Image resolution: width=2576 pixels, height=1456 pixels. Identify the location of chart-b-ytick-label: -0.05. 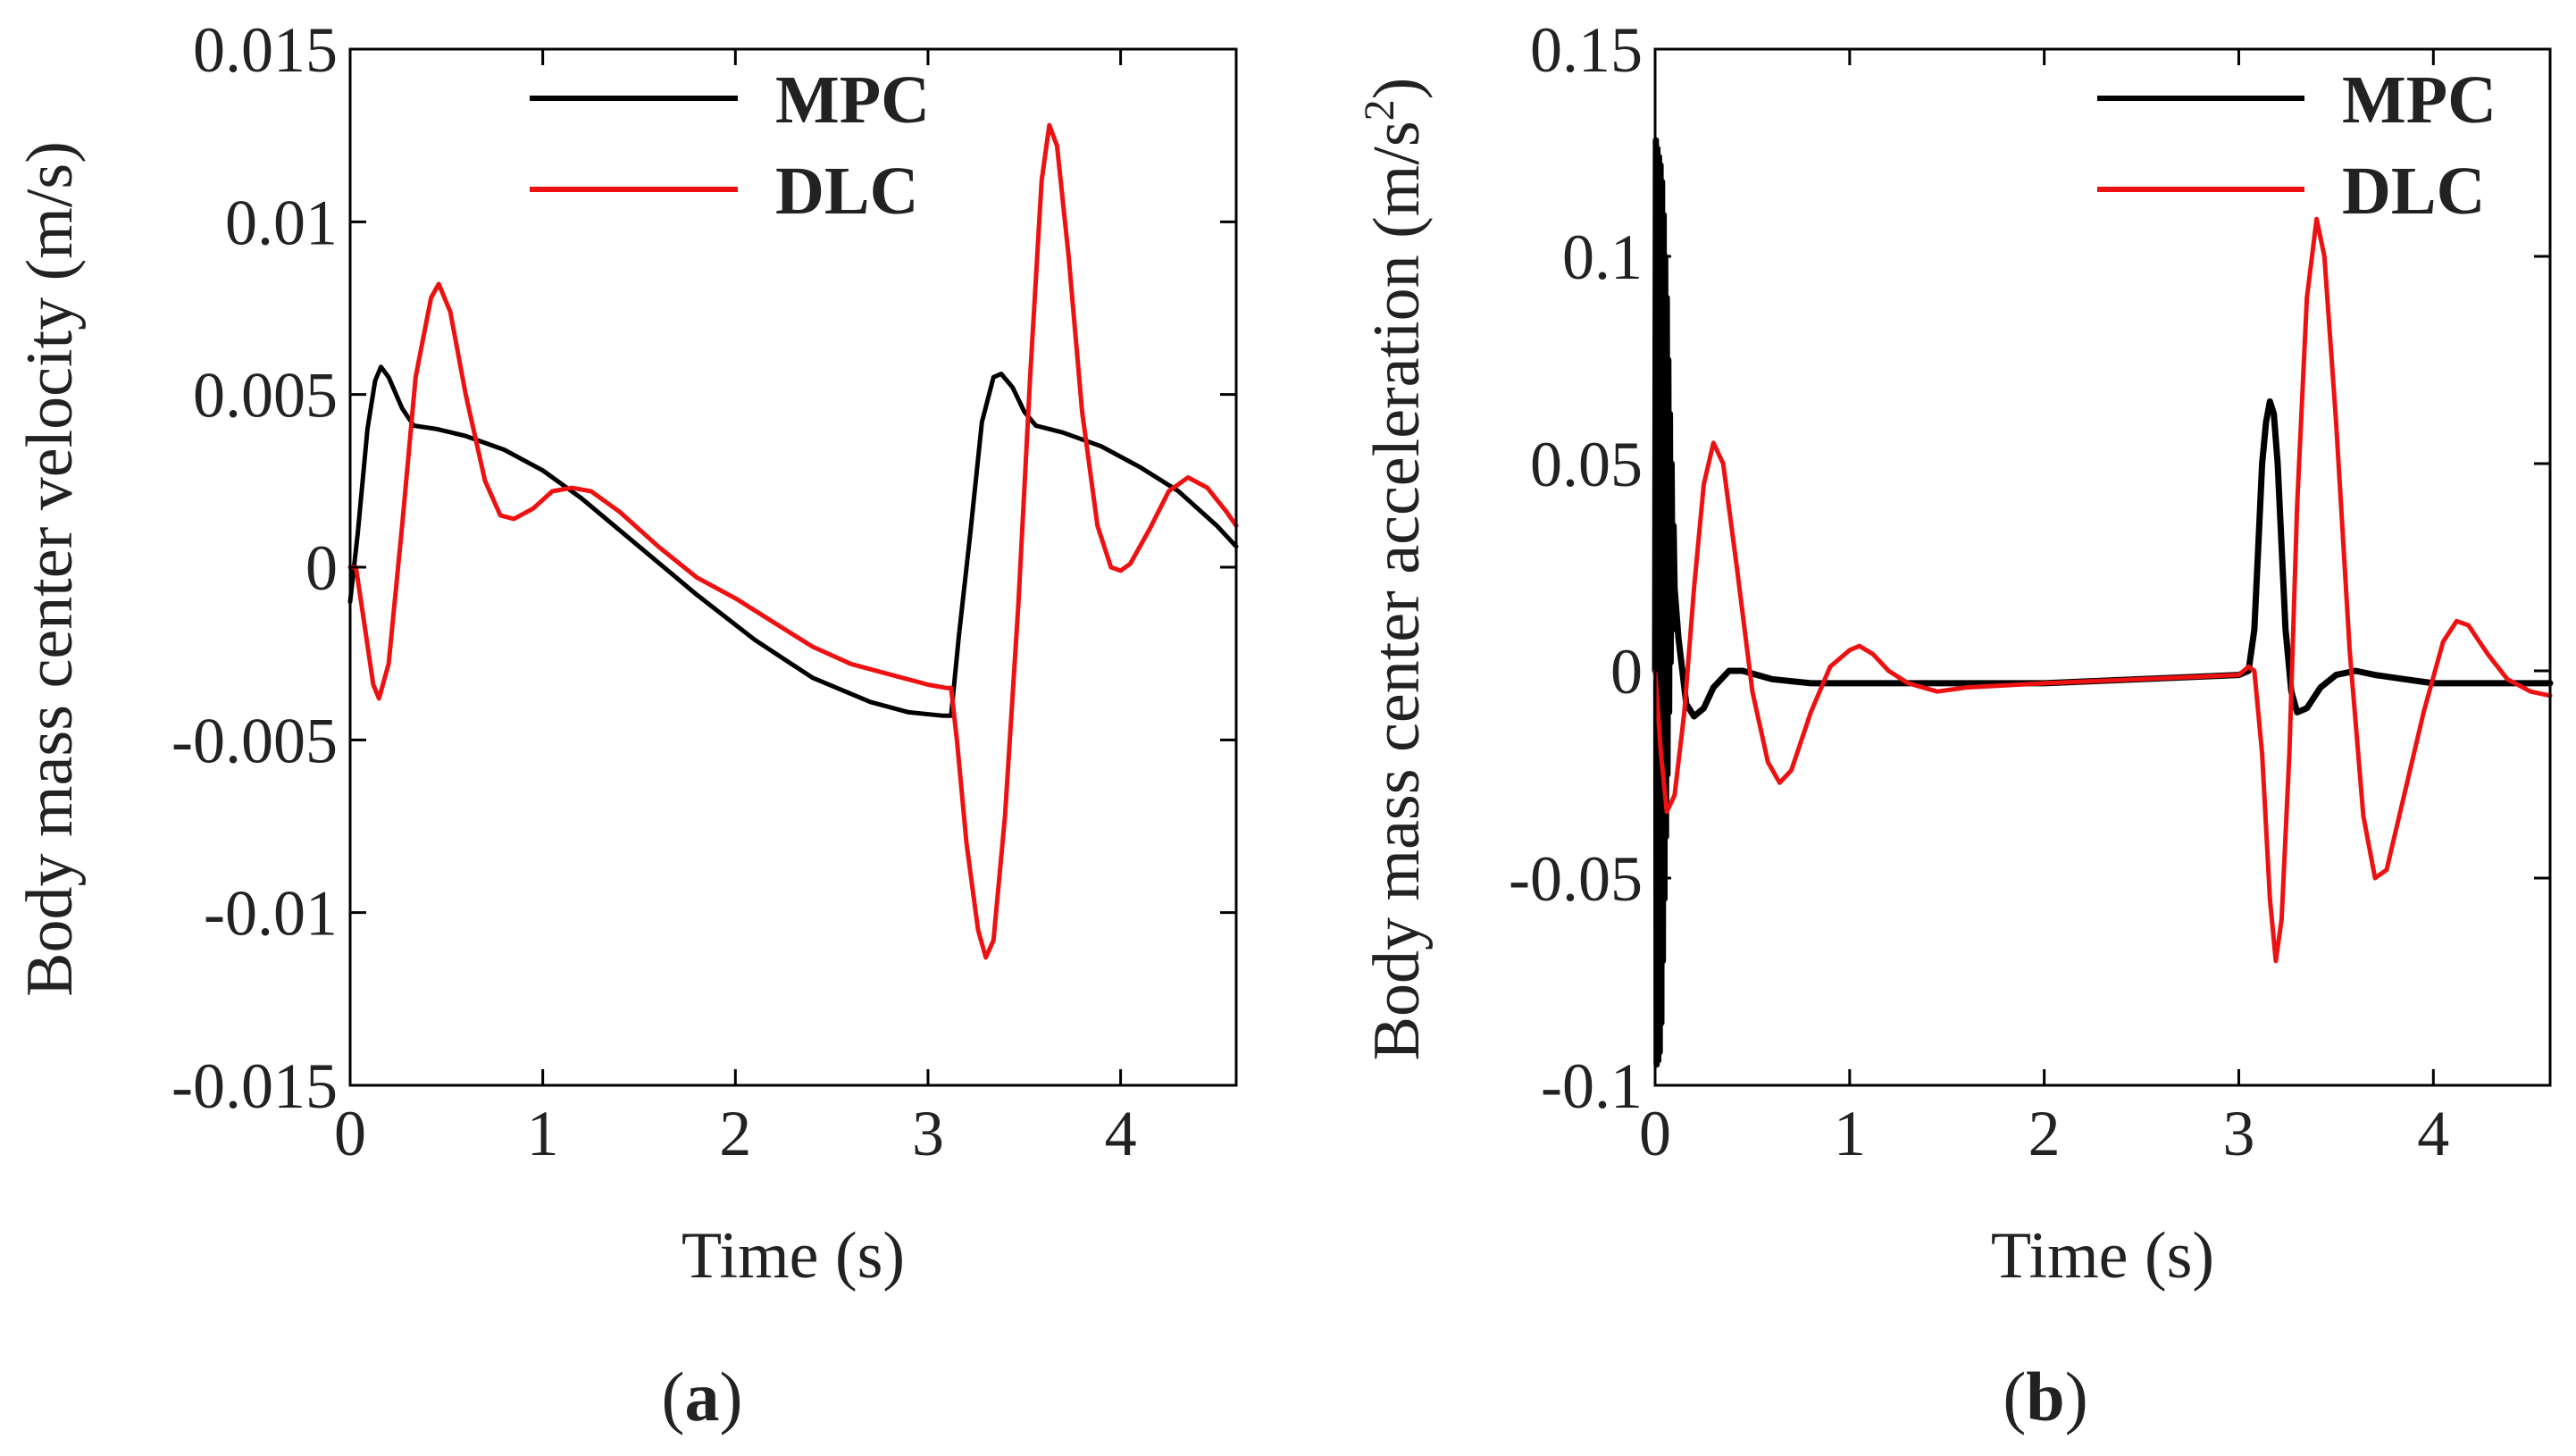
(1576, 879).